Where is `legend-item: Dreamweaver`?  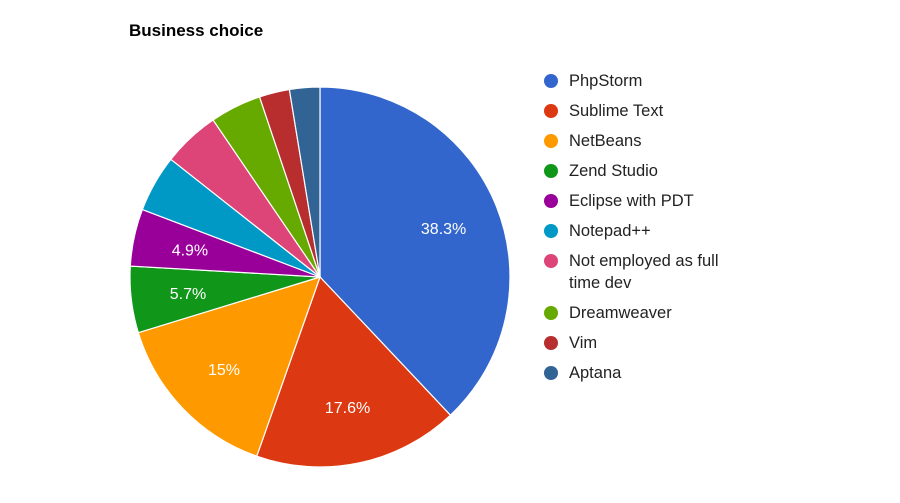
legend-item: Dreamweaver is located at coordinates (659, 313).